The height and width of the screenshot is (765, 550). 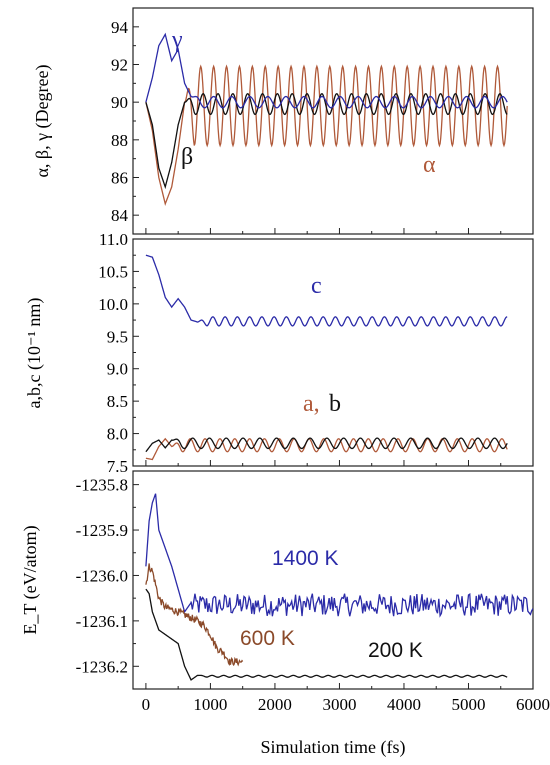 What do you see at coordinates (210, 704) in the screenshot?
I see `x-tick-label: 1000` at bounding box center [210, 704].